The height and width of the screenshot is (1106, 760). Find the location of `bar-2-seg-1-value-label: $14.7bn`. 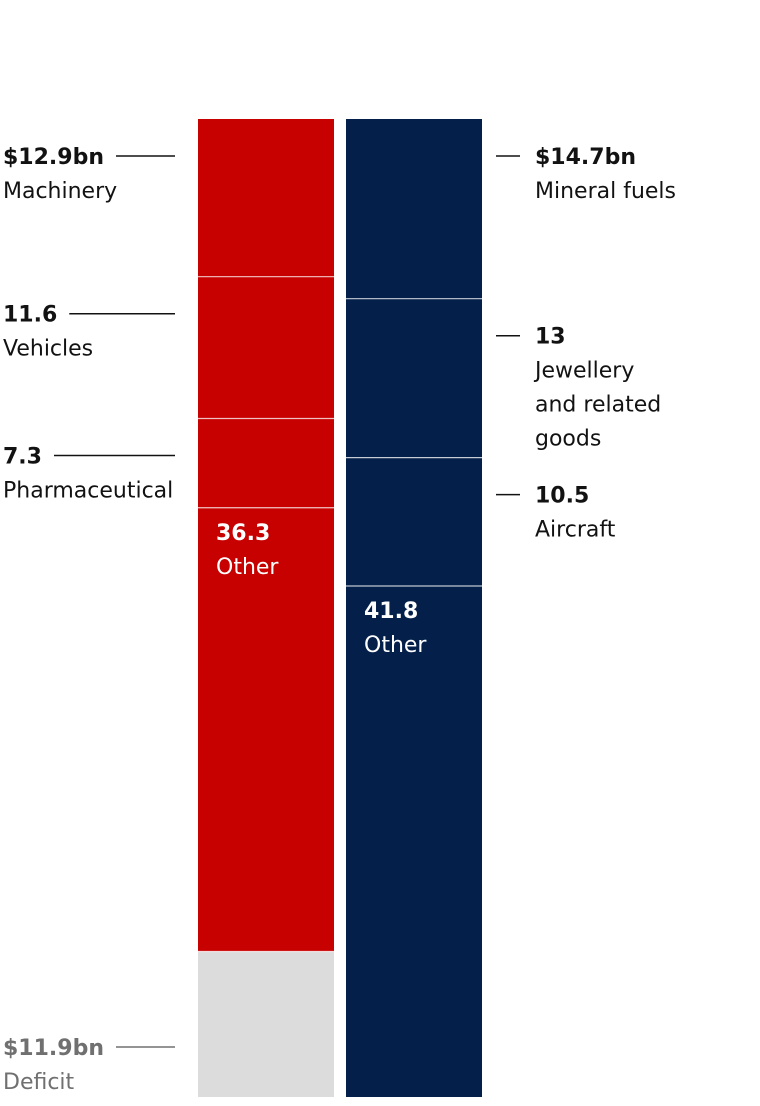

bar-2-seg-1-value-label: $14.7bn is located at coordinates (585, 157).